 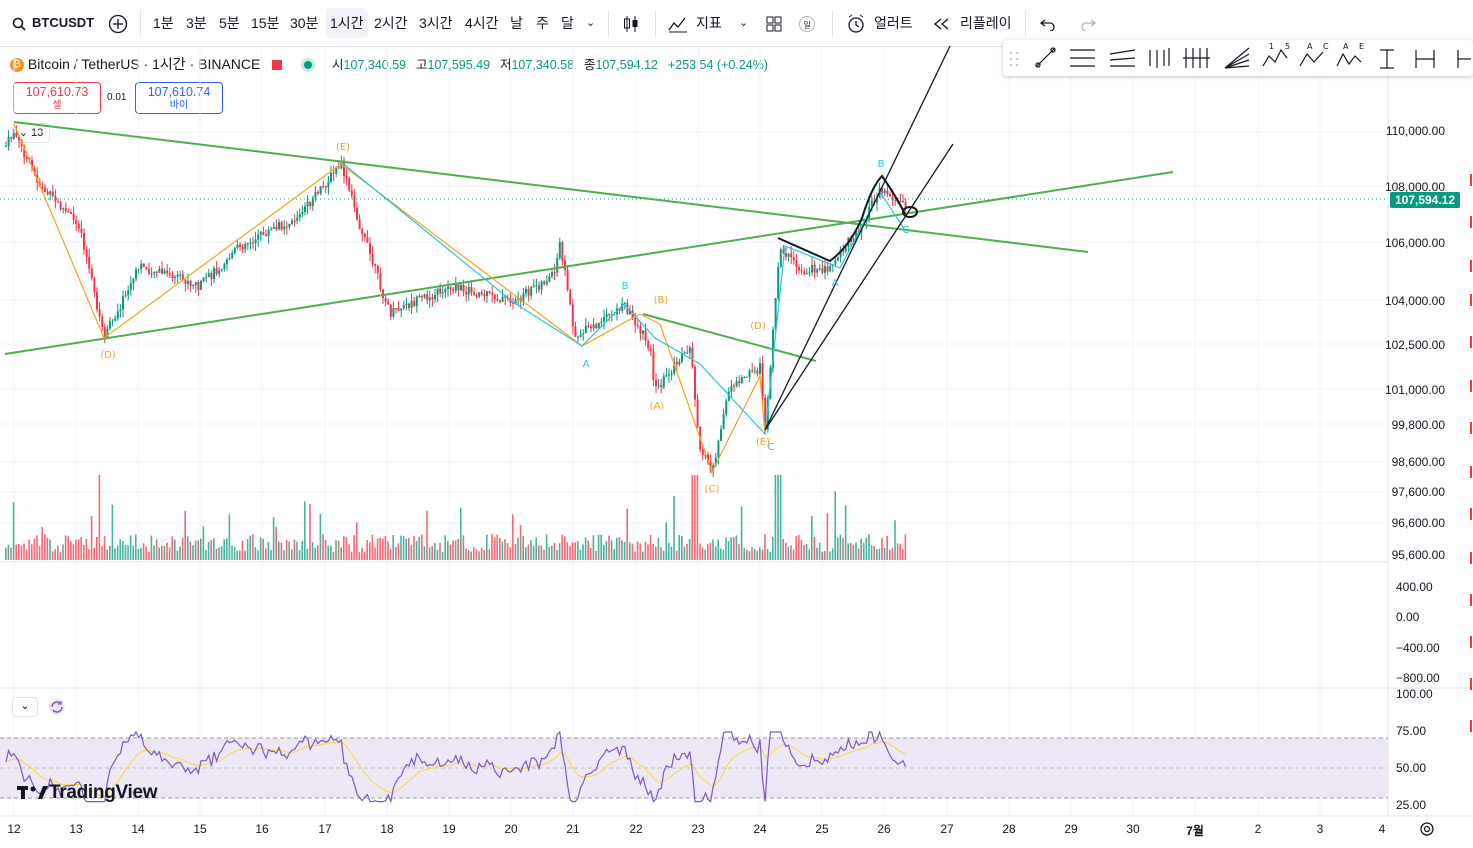 What do you see at coordinates (19, 23) in the screenshot?
I see `search-icon` at bounding box center [19, 23].